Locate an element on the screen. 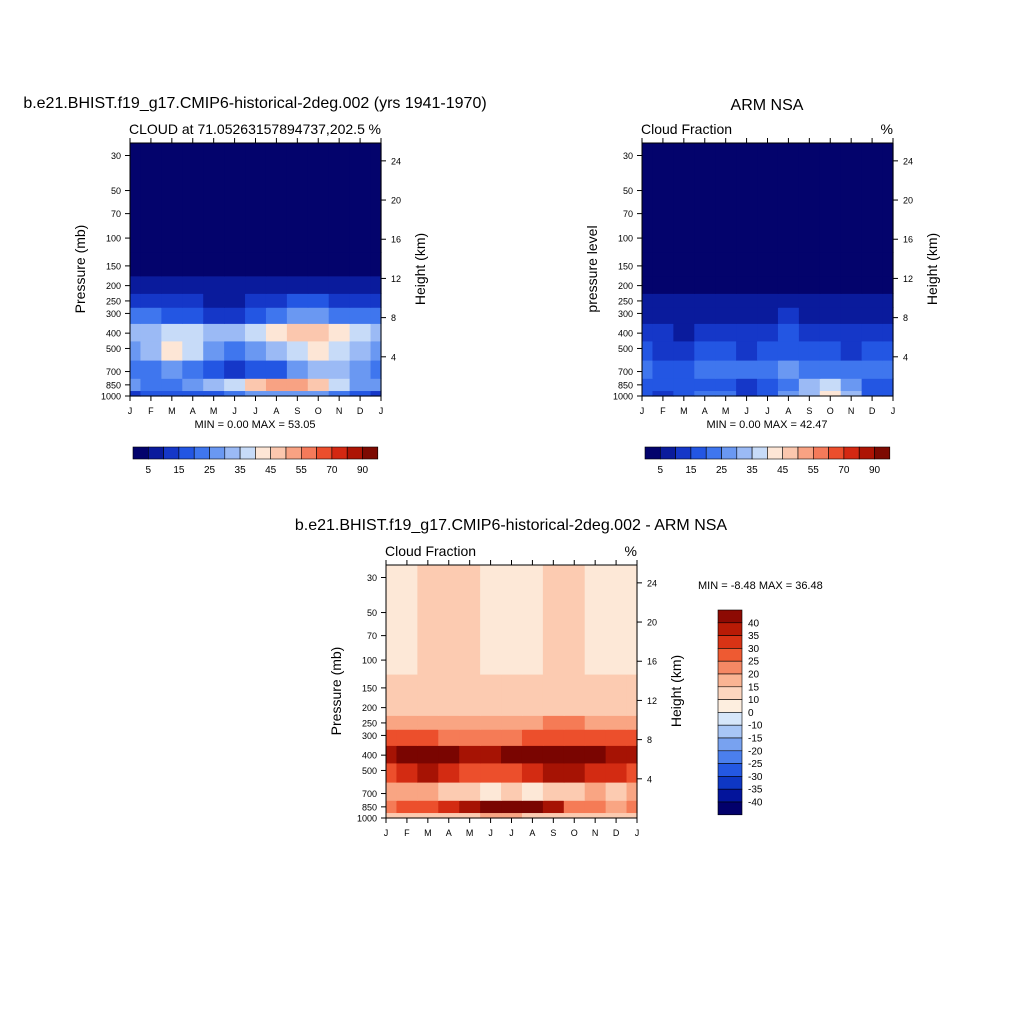 The height and width of the screenshot is (1024, 1024). y-tick-label: 500 is located at coordinates (113, 349).